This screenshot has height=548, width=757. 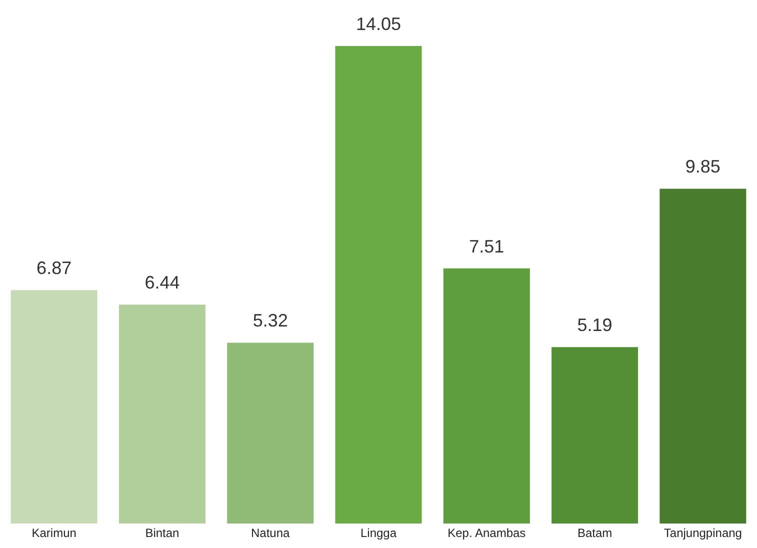 What do you see at coordinates (487, 533) in the screenshot?
I see `x-tick-label: Kep. Anambas` at bounding box center [487, 533].